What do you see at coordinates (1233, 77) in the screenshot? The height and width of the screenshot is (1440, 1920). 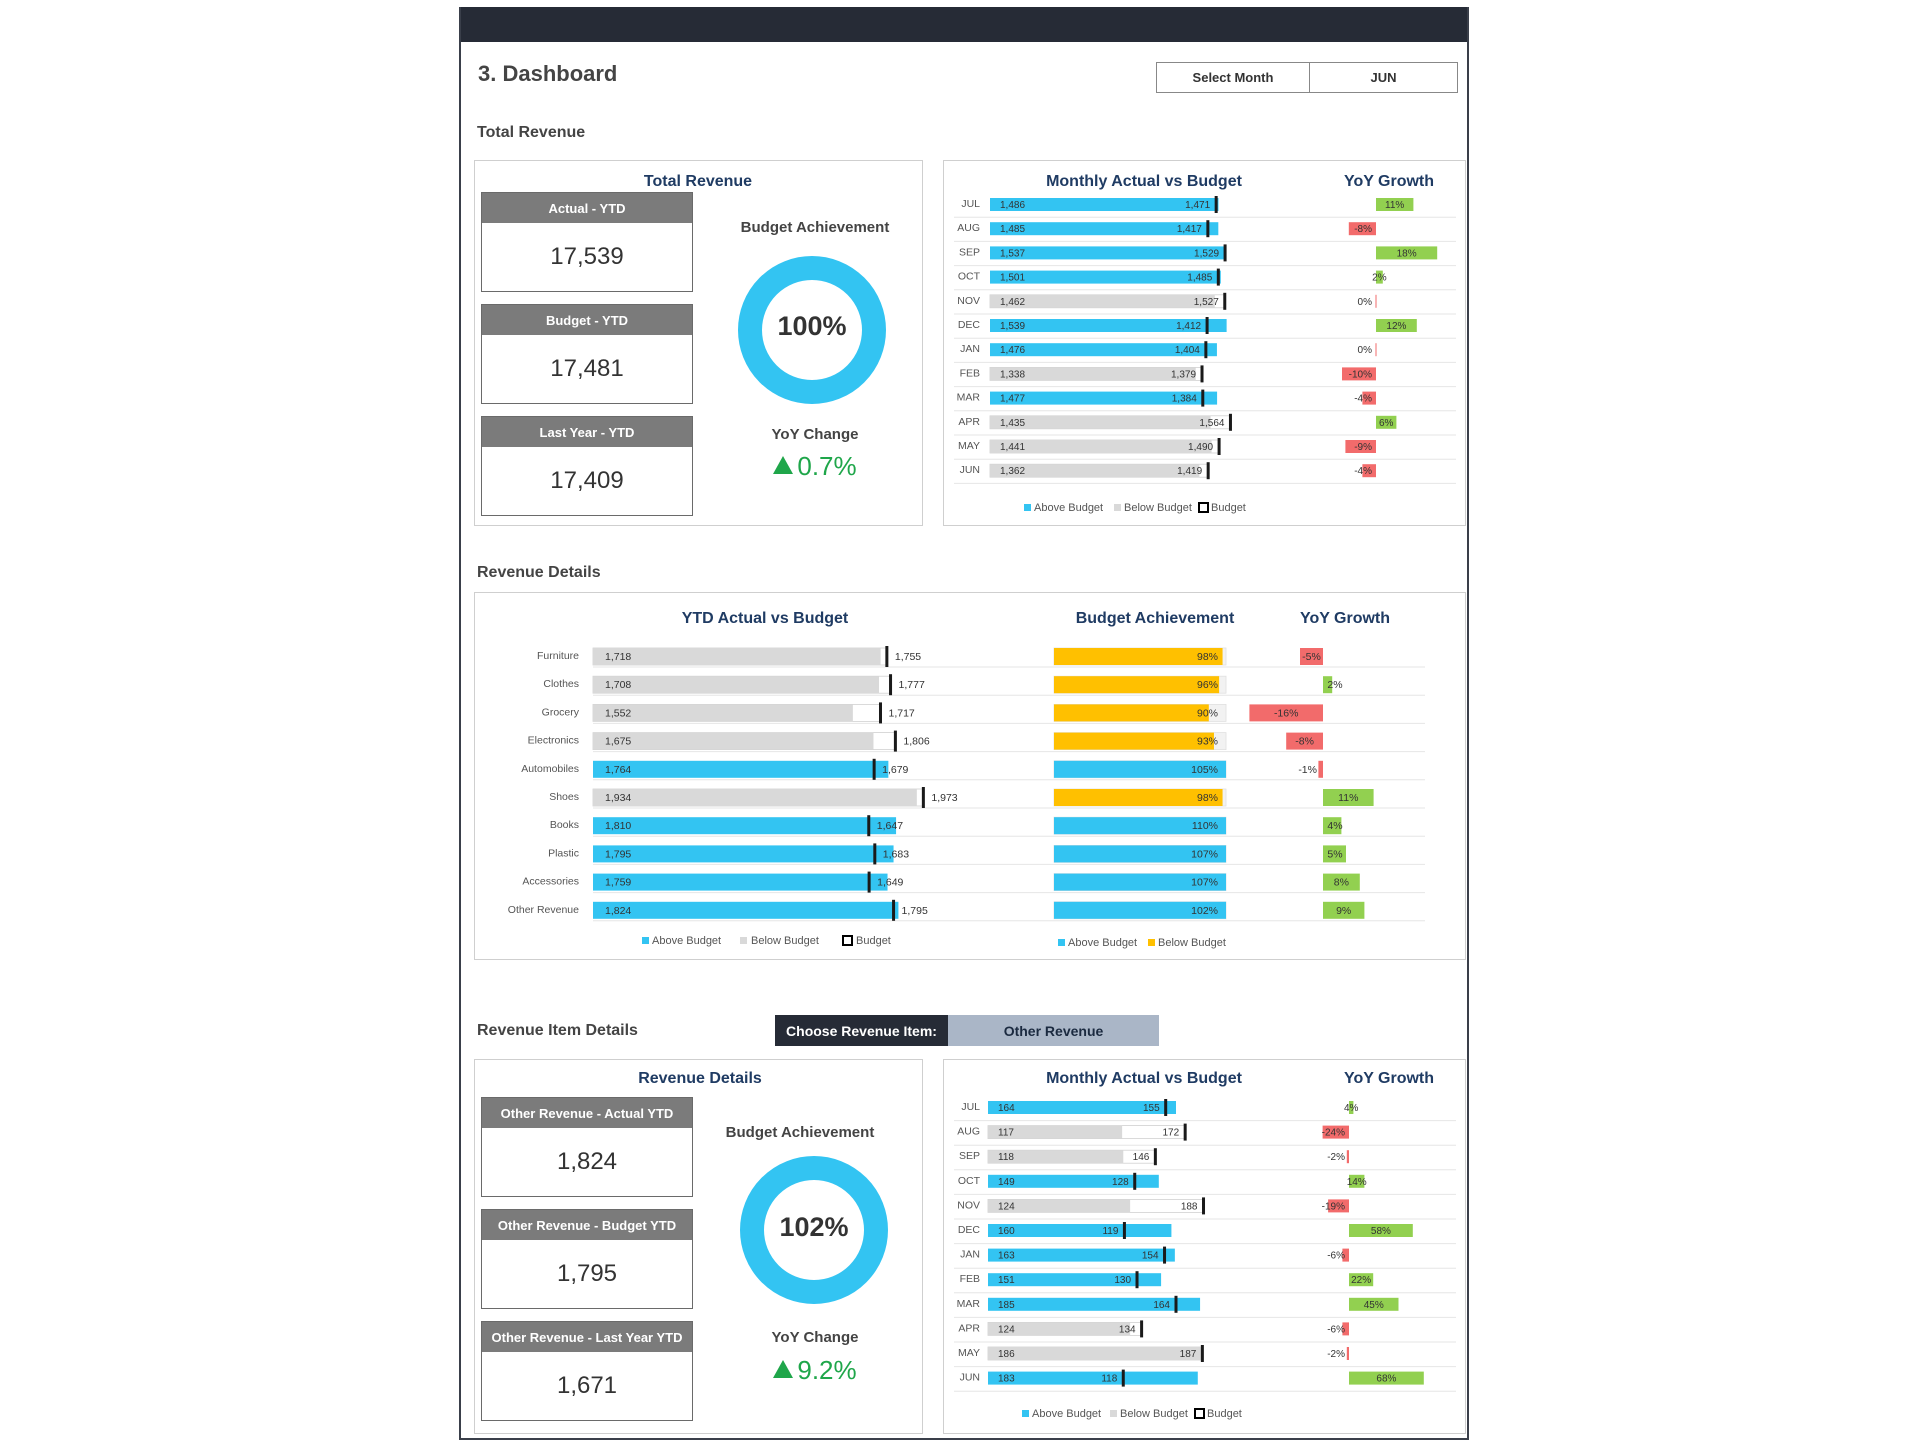 I see `month-selector-label: Select Month` at bounding box center [1233, 77].